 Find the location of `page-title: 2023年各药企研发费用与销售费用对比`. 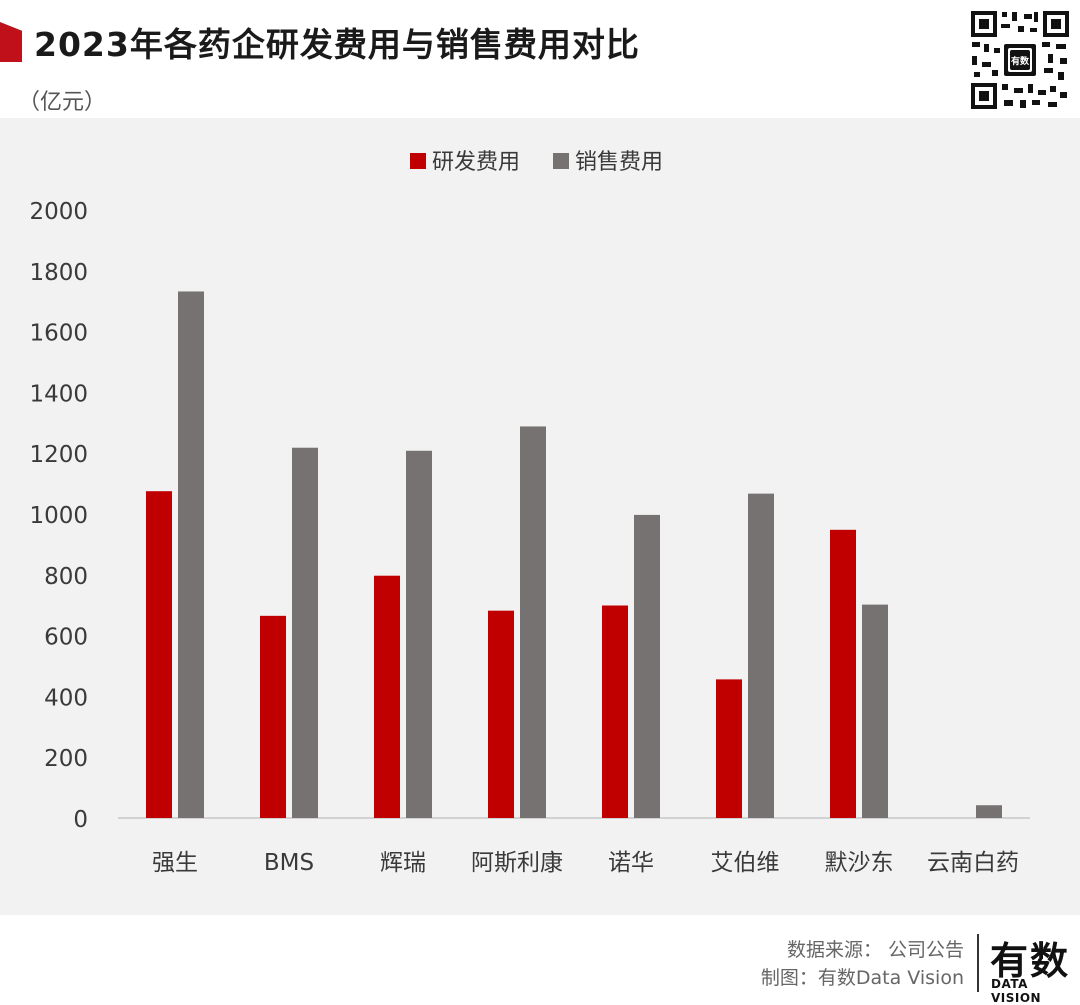

page-title: 2023年各药企研发费用与销售费用对比 is located at coordinates (337, 44).